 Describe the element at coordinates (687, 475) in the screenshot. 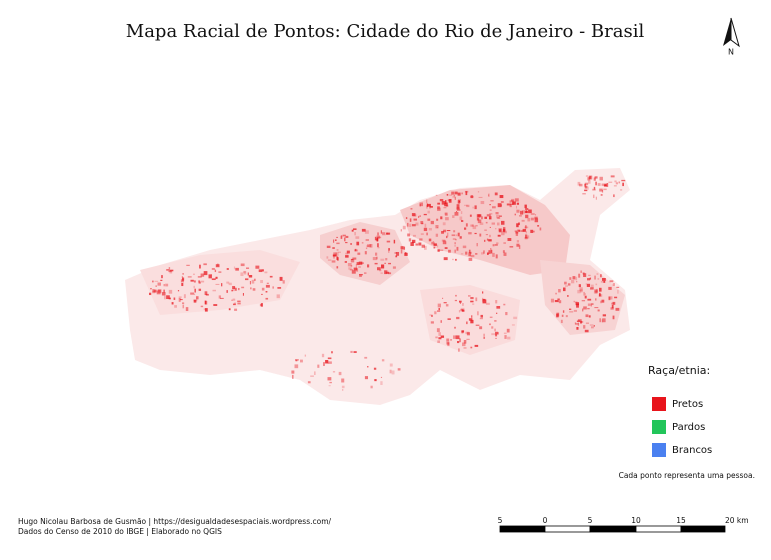

I see `map-note: Cada ponto representa uma pessoa.` at that location.